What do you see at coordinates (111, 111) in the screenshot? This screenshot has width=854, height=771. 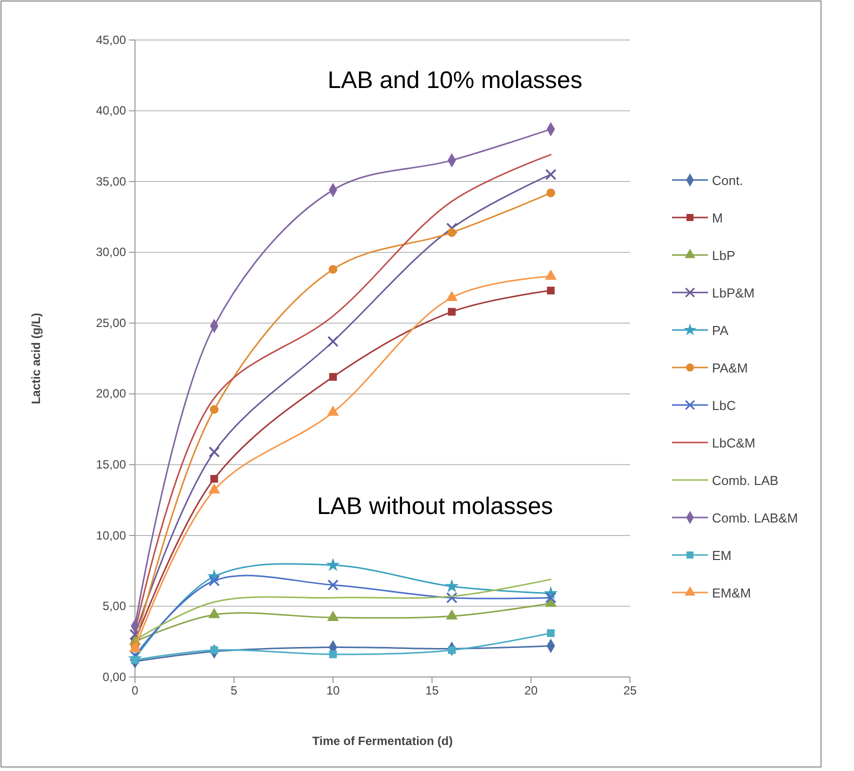 I see `y-tick-label: 40,00` at bounding box center [111, 111].